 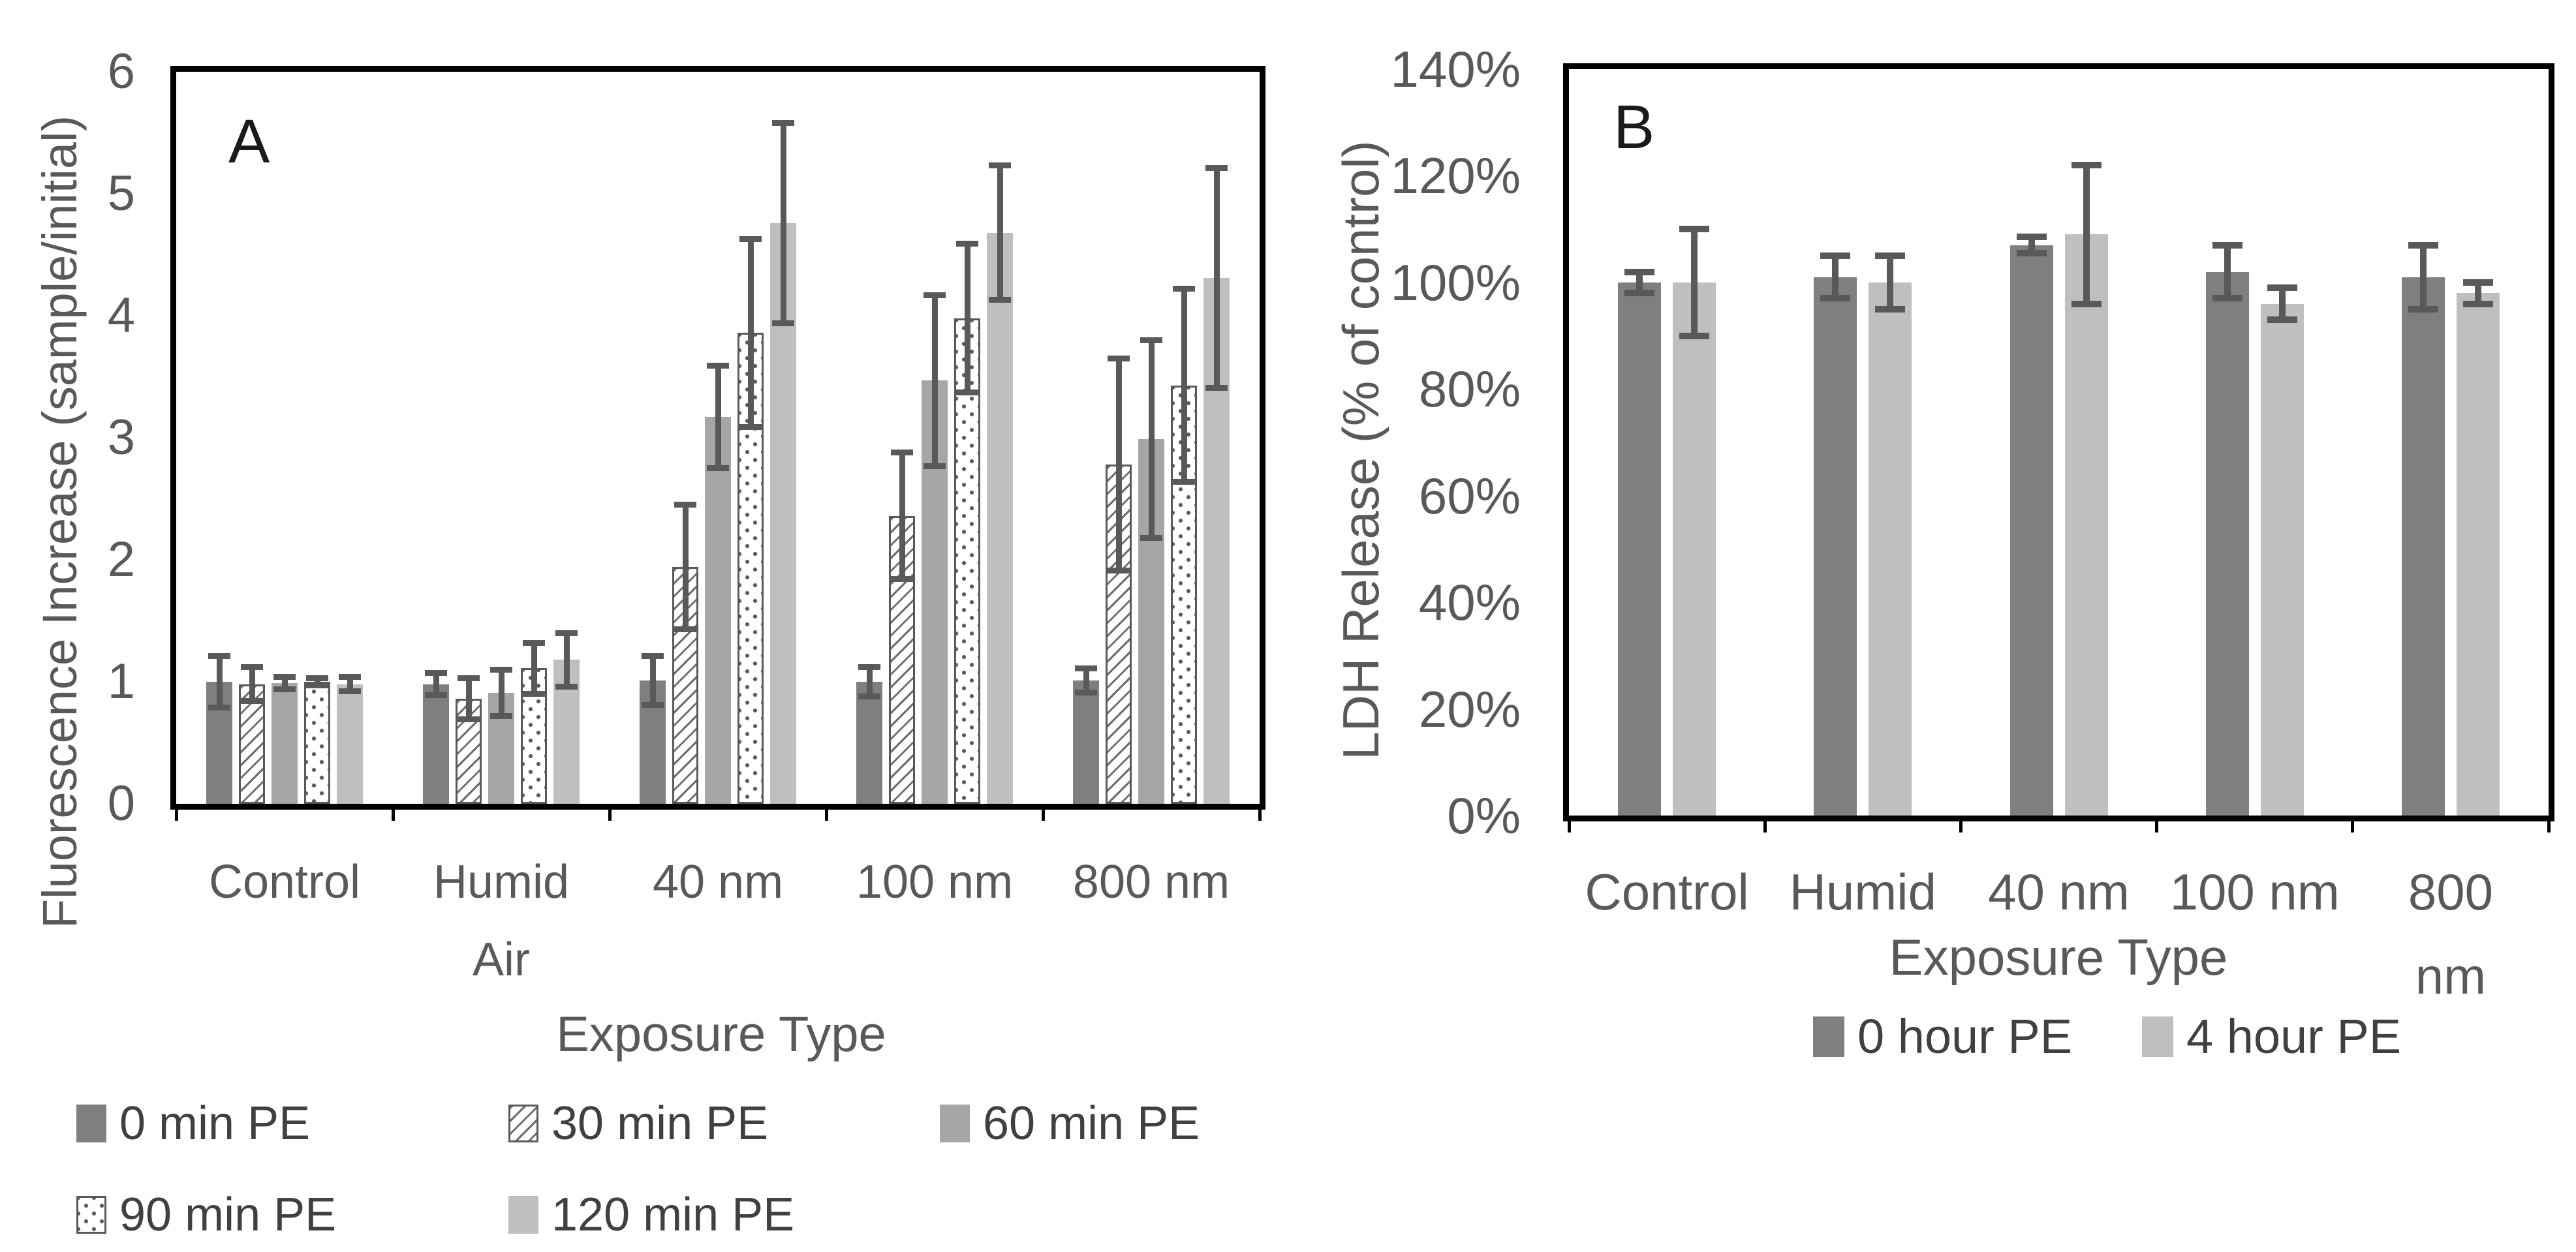 What do you see at coordinates (1469, 709) in the screenshot?
I see `y-tick-label: 20%` at bounding box center [1469, 709].